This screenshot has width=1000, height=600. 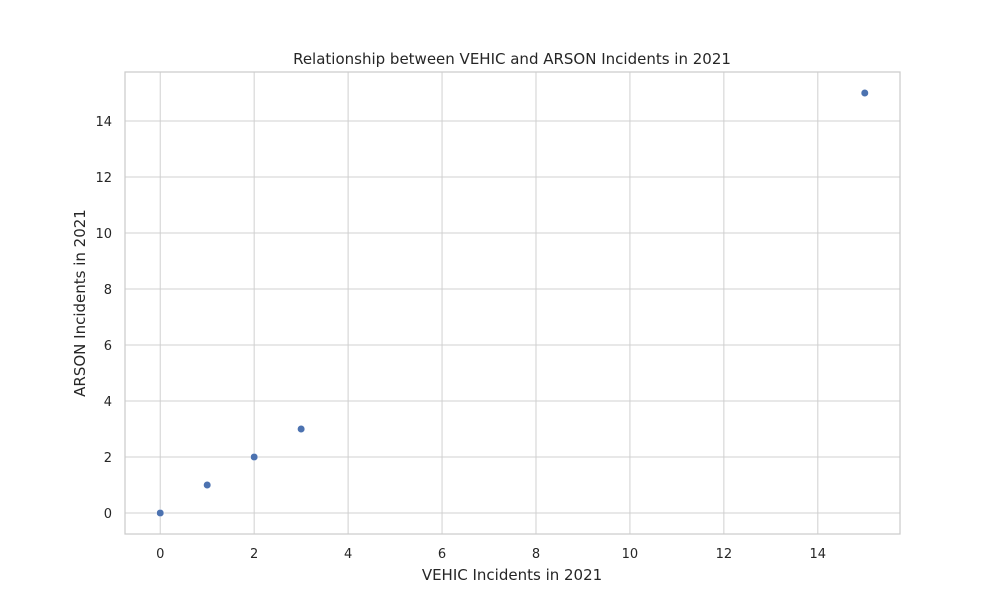 What do you see at coordinates (348, 554) in the screenshot?
I see `x-tick-label: 4` at bounding box center [348, 554].